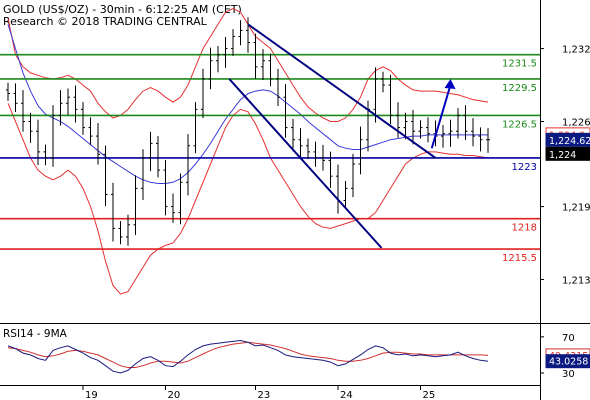  What do you see at coordinates (519, 88) in the screenshot?
I see `level-label-1: 1229.5` at bounding box center [519, 88].